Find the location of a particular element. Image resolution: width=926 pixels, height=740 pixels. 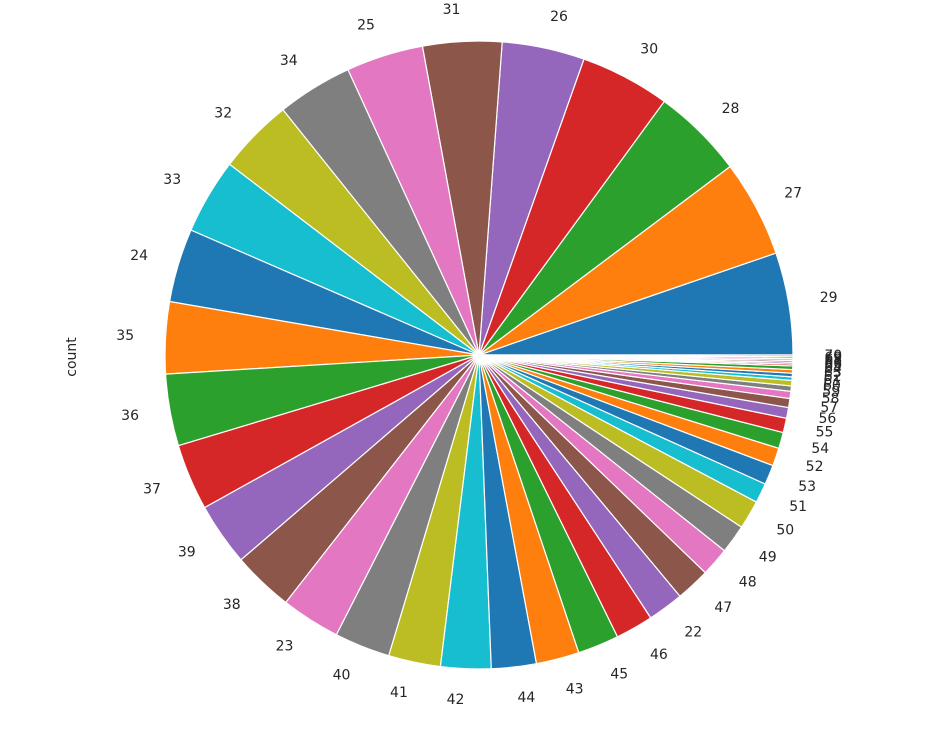

wedge-label: 44 is located at coordinates (526, 698).